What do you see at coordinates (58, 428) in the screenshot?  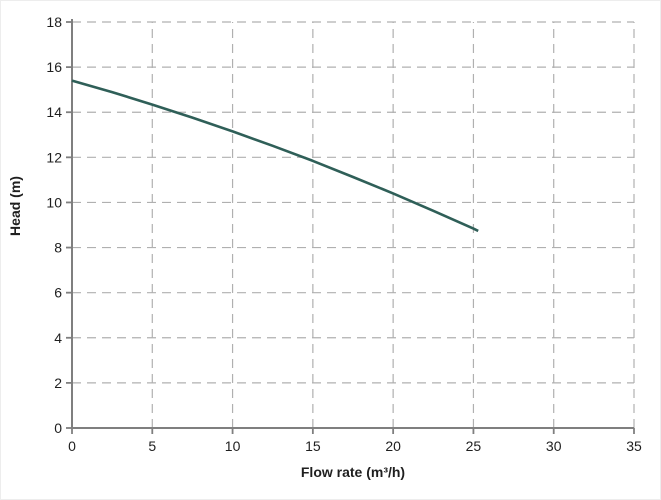 I see `y-tick-label: 0` at bounding box center [58, 428].